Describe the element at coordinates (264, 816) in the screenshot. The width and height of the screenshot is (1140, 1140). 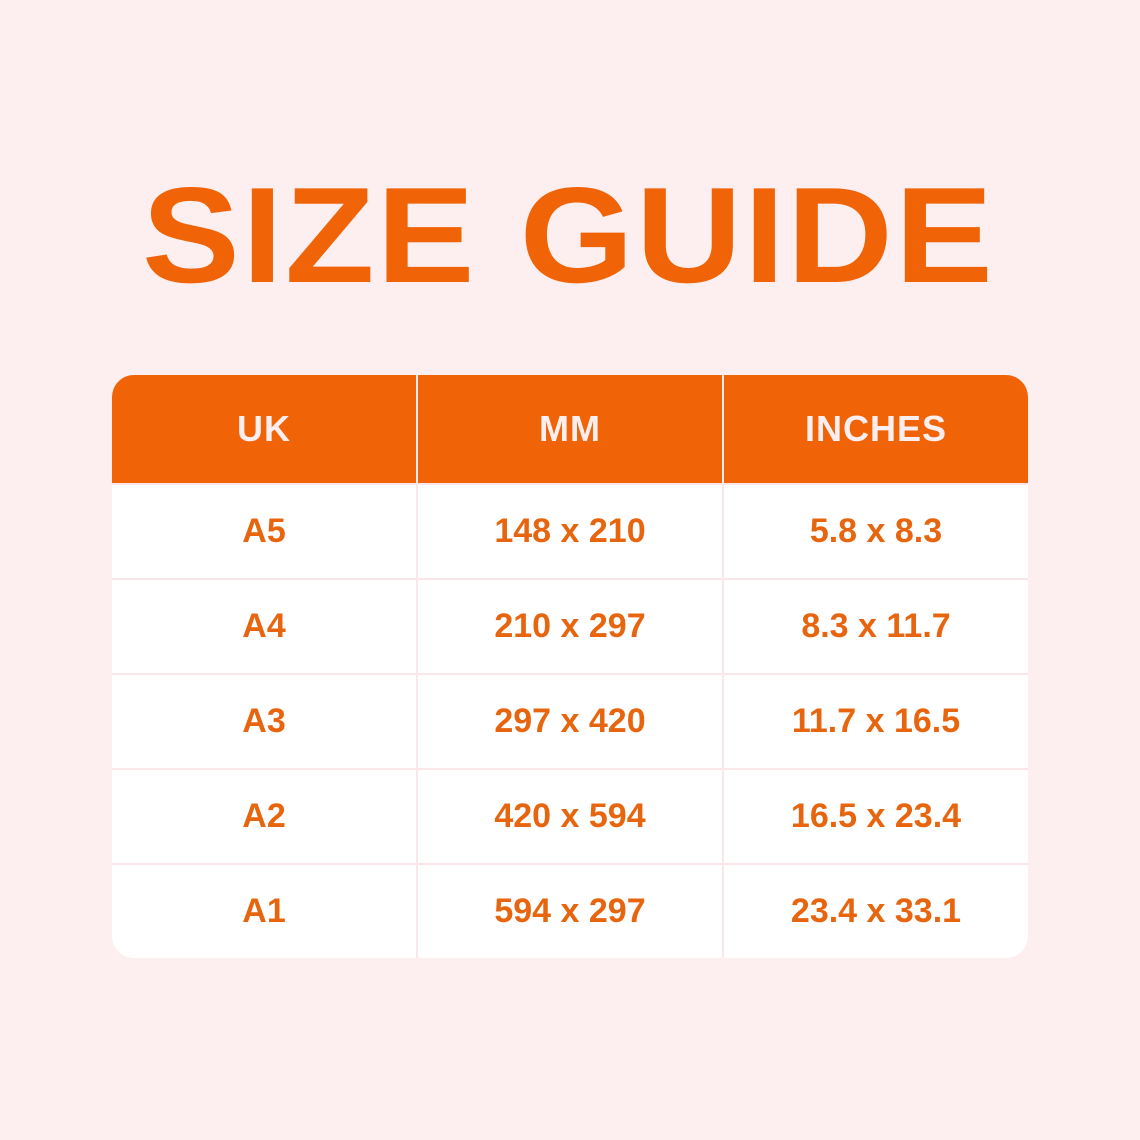
I see `cell-uk: A2` at that location.